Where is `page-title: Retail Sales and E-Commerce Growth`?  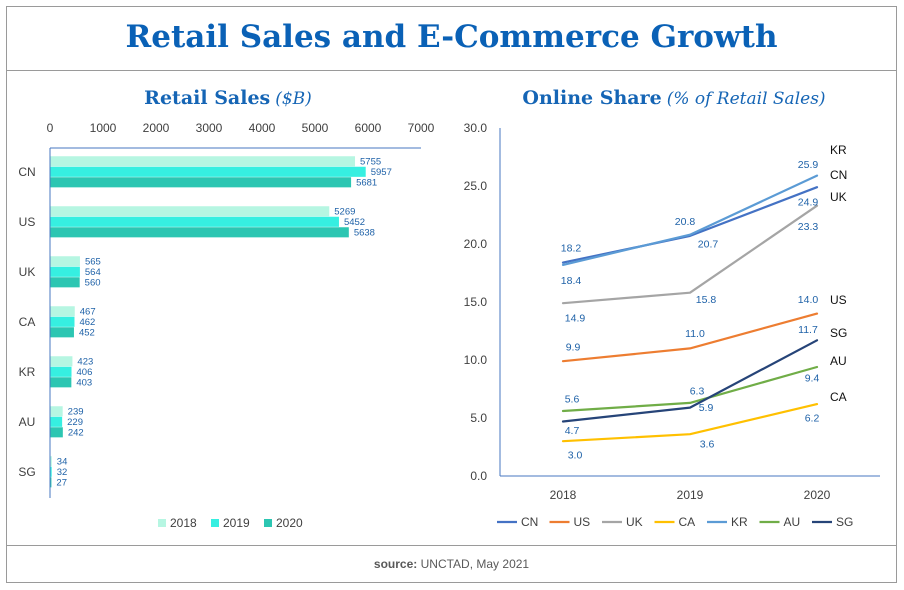
page-title: Retail Sales and E-Commerce Growth is located at coordinates (451, 37).